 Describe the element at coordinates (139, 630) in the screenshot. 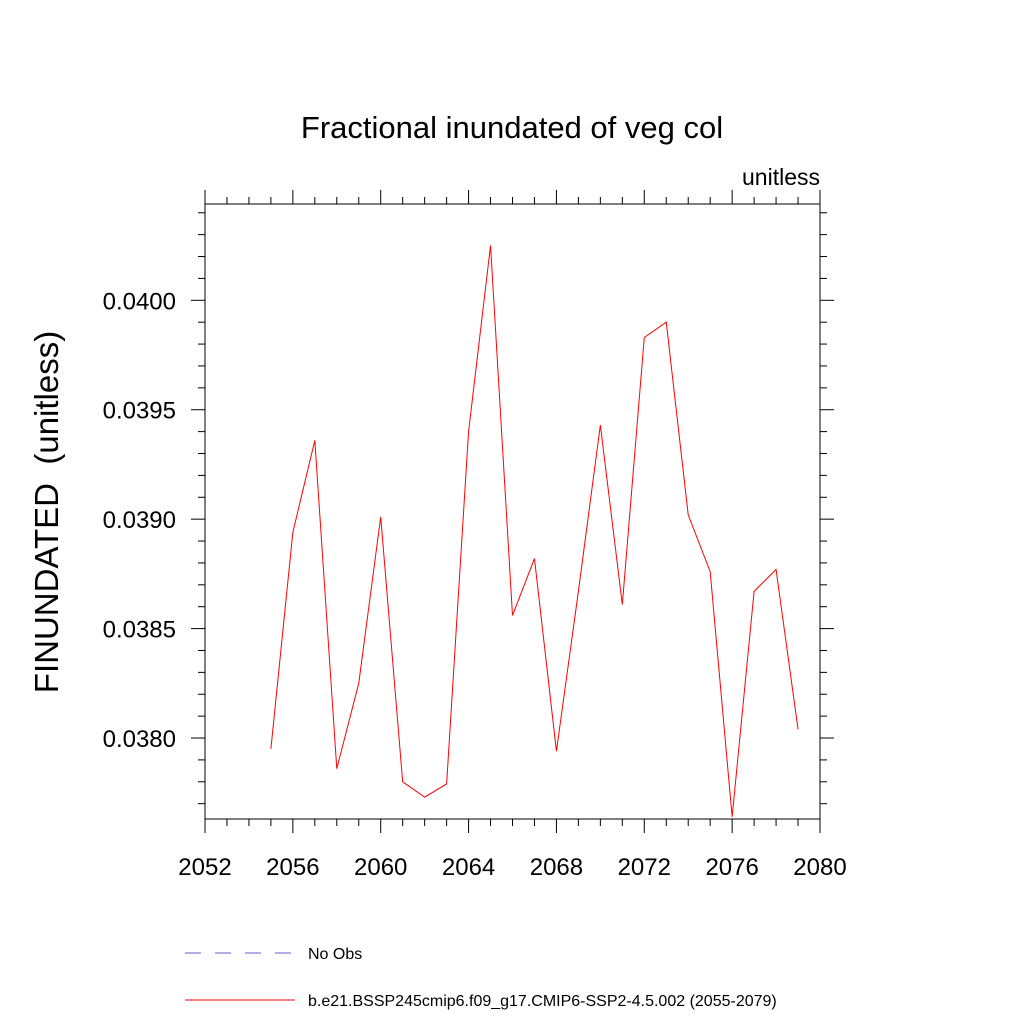

I see `y-tick-label: 0.0385` at that location.